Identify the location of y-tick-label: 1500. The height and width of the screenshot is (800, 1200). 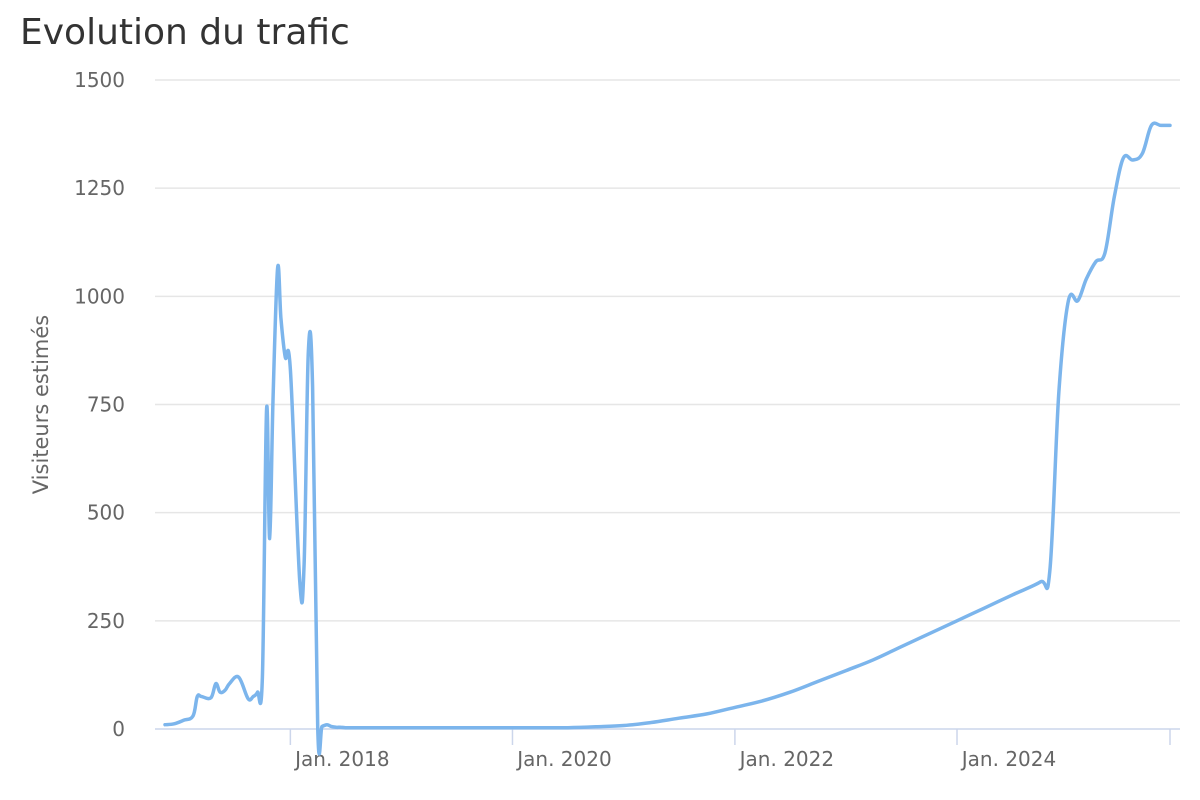
(99, 80).